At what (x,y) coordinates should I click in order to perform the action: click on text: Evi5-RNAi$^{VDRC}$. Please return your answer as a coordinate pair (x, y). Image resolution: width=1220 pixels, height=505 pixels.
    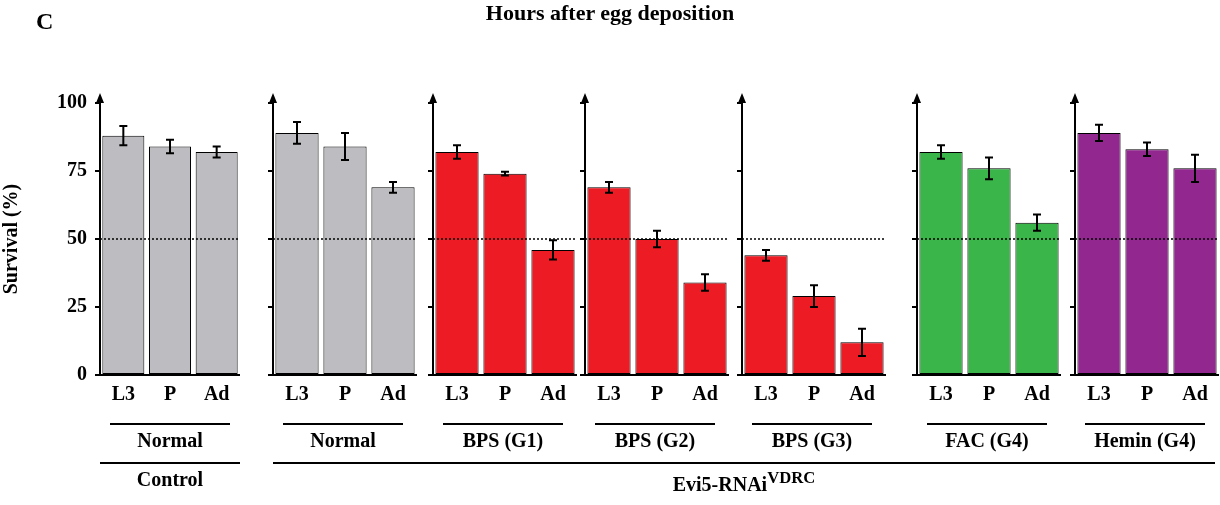
    Looking at the image, I should click on (744, 482).